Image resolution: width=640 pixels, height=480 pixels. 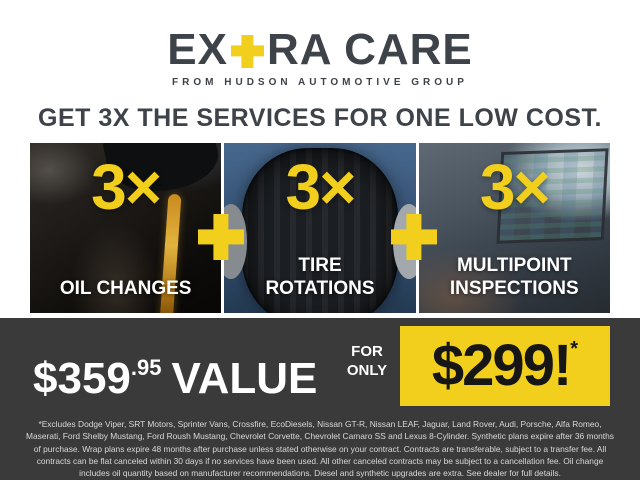 I want to click on for-only-connector: FOR ONLY, so click(x=367, y=362).